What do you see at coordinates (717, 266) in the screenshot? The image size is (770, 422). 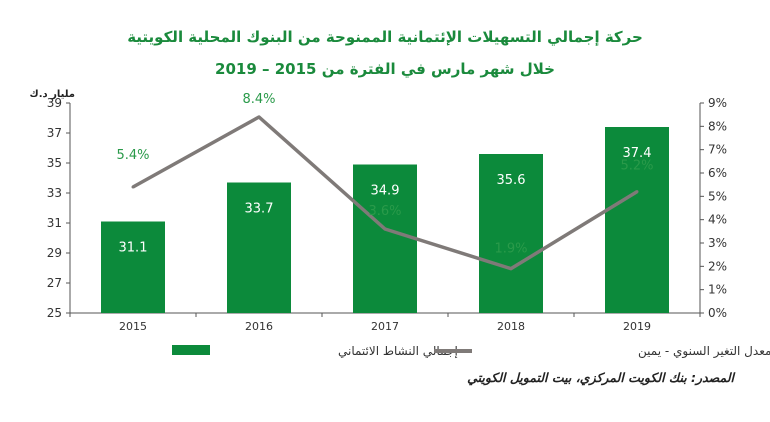 I see `right-axis-tick-label: 2%` at bounding box center [717, 266].